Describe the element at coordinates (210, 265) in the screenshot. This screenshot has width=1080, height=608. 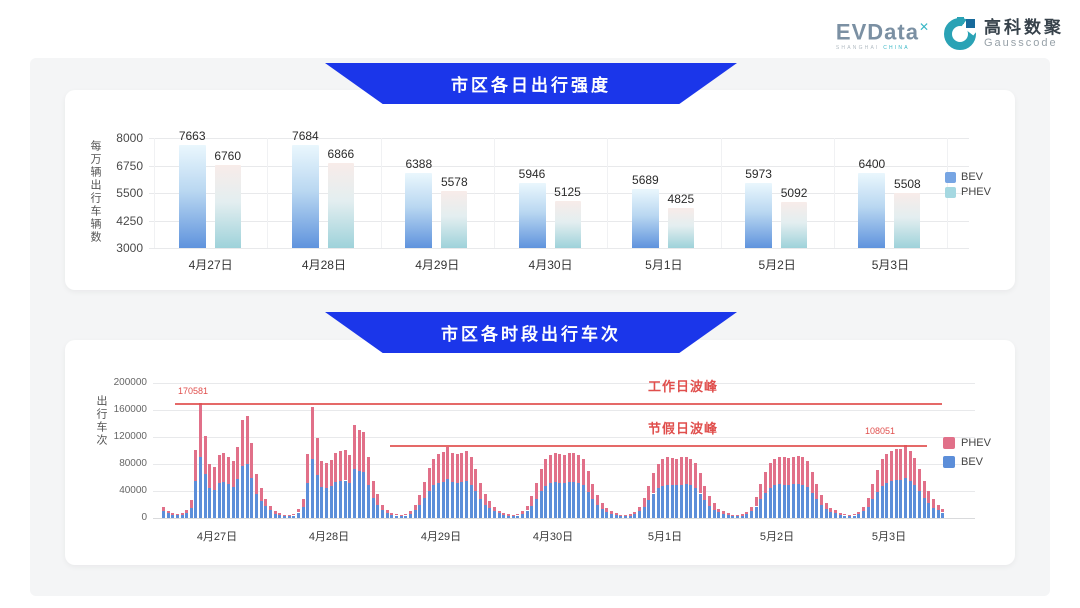
I see `x-axis-label: 4月27日` at that location.